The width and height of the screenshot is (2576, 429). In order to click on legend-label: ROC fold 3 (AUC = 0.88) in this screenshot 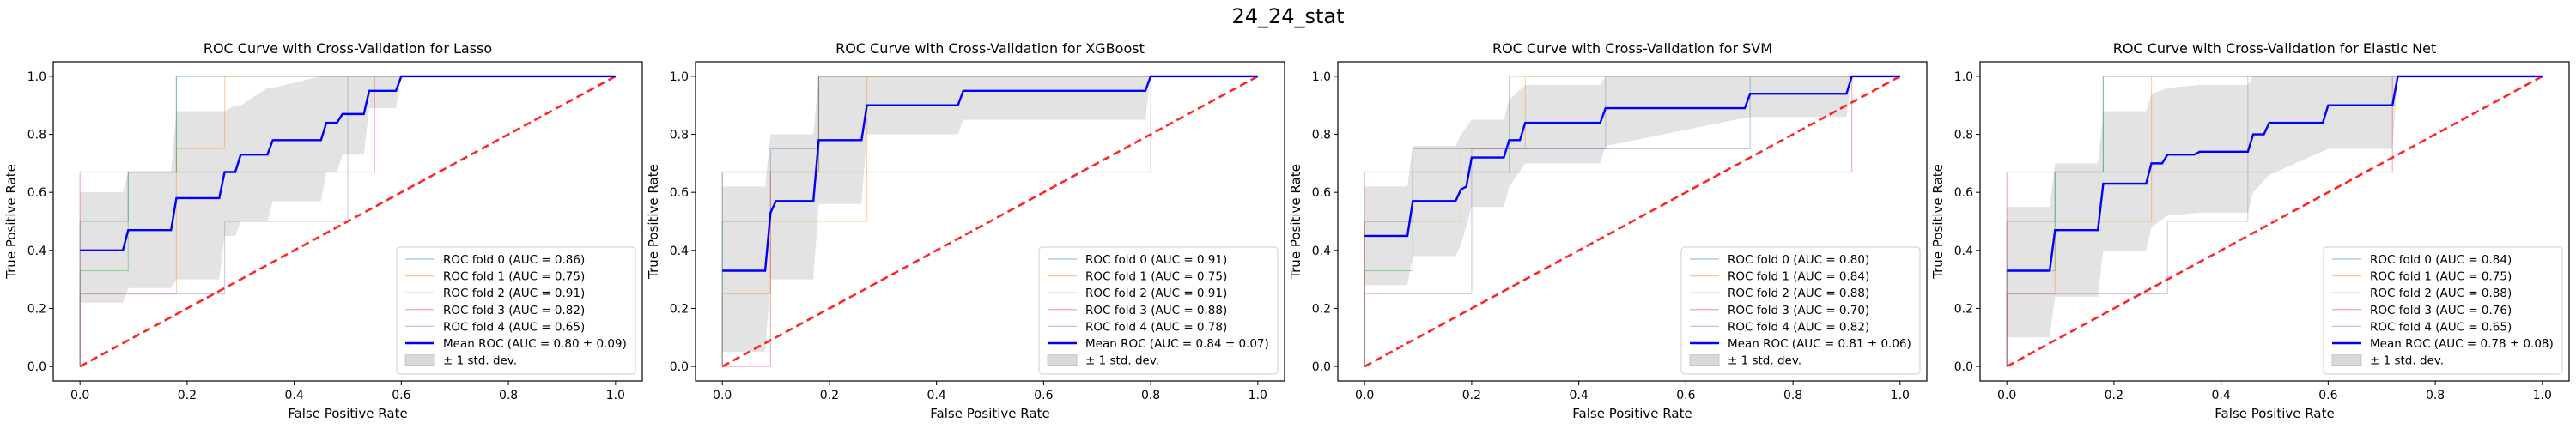, I will do `click(1156, 310)`.